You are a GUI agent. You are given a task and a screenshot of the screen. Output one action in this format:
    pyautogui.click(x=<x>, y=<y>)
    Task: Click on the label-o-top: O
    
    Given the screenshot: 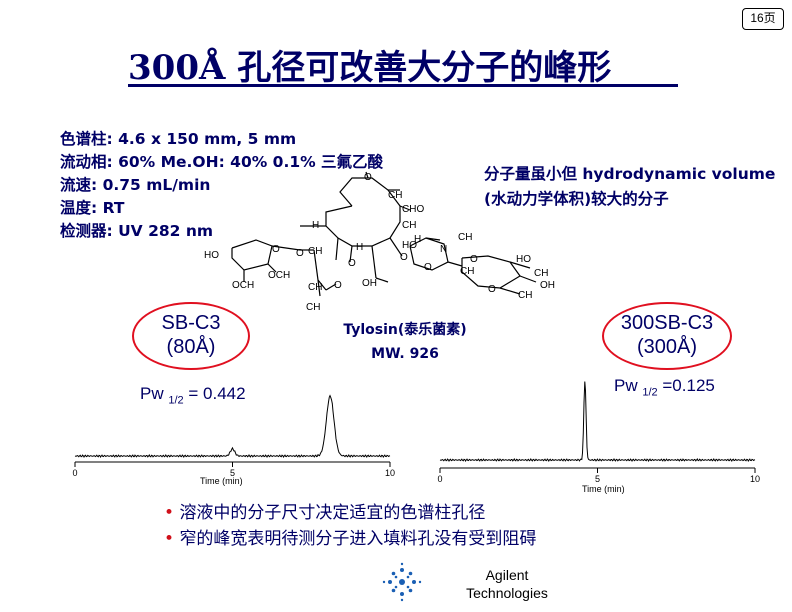 What is the action you would take?
    pyautogui.click(x=368, y=177)
    